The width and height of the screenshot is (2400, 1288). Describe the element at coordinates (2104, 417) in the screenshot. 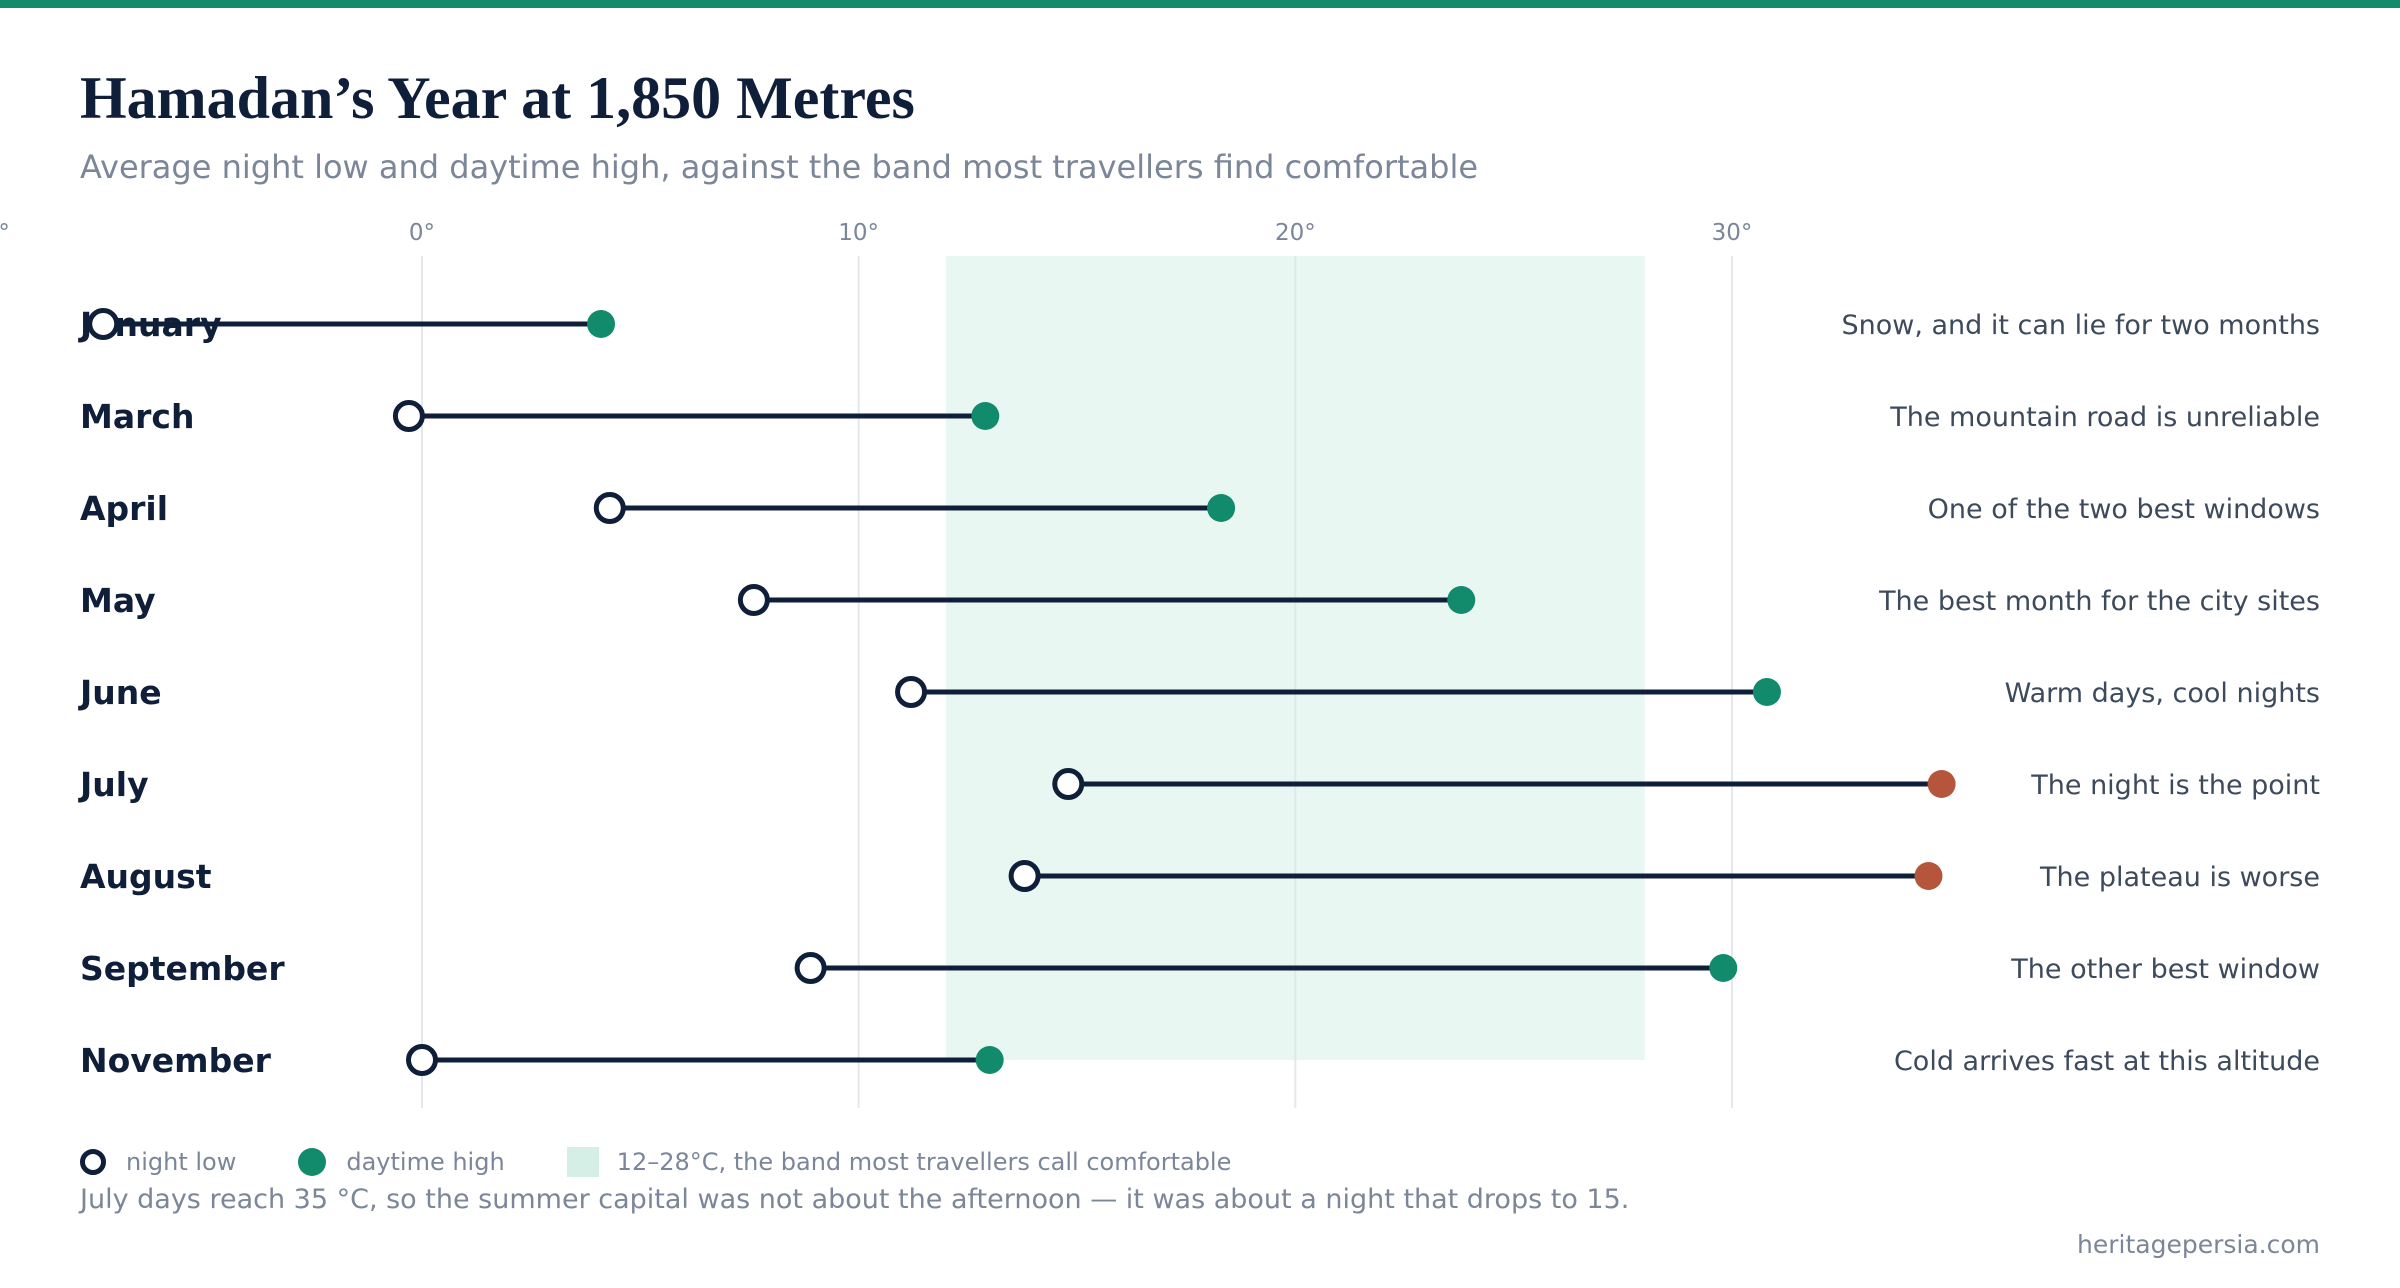

I see `row-note: The mountain road is unreliable` at that location.